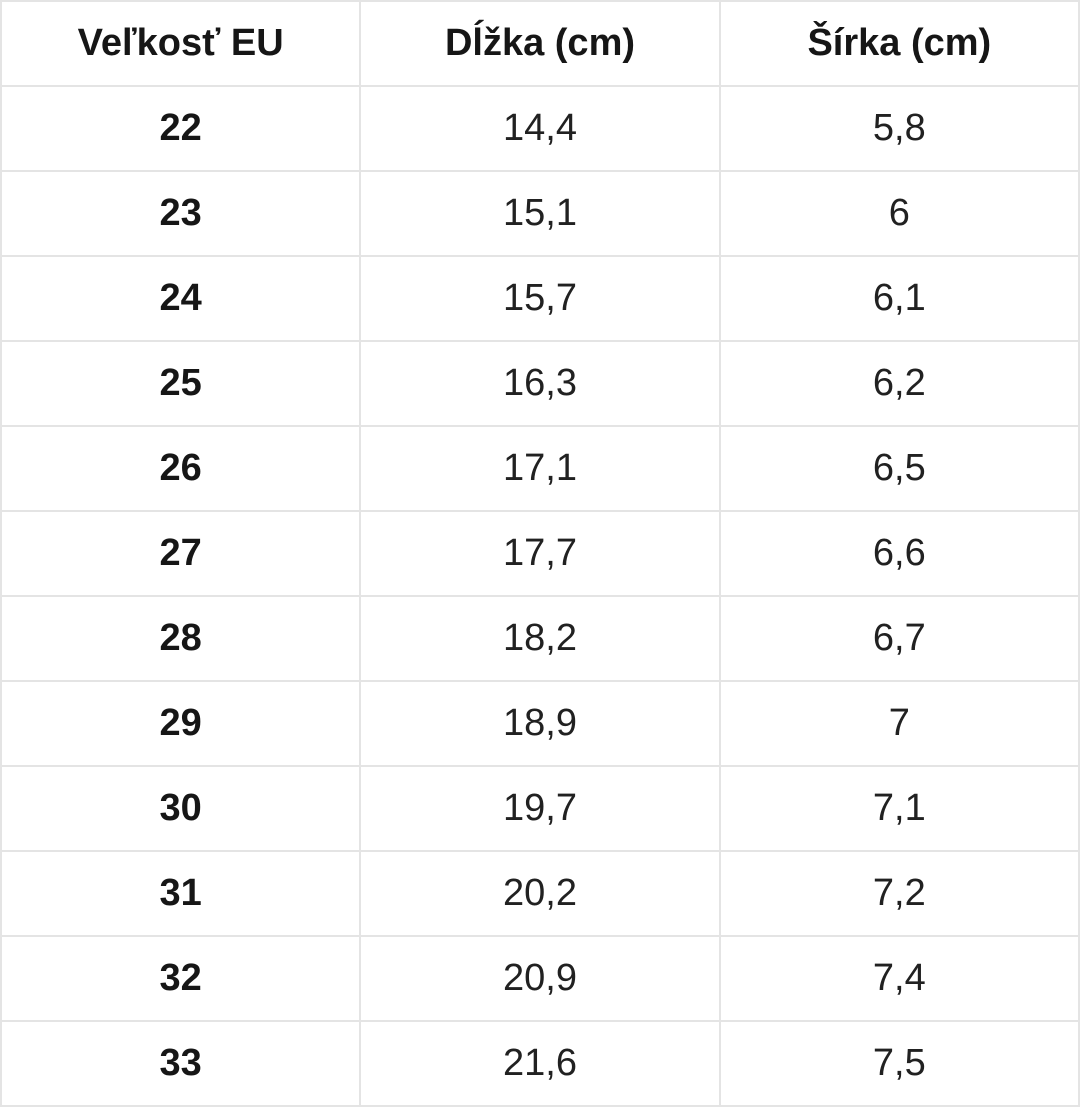  I want to click on cell-length-cm: 18,2, so click(540, 638).